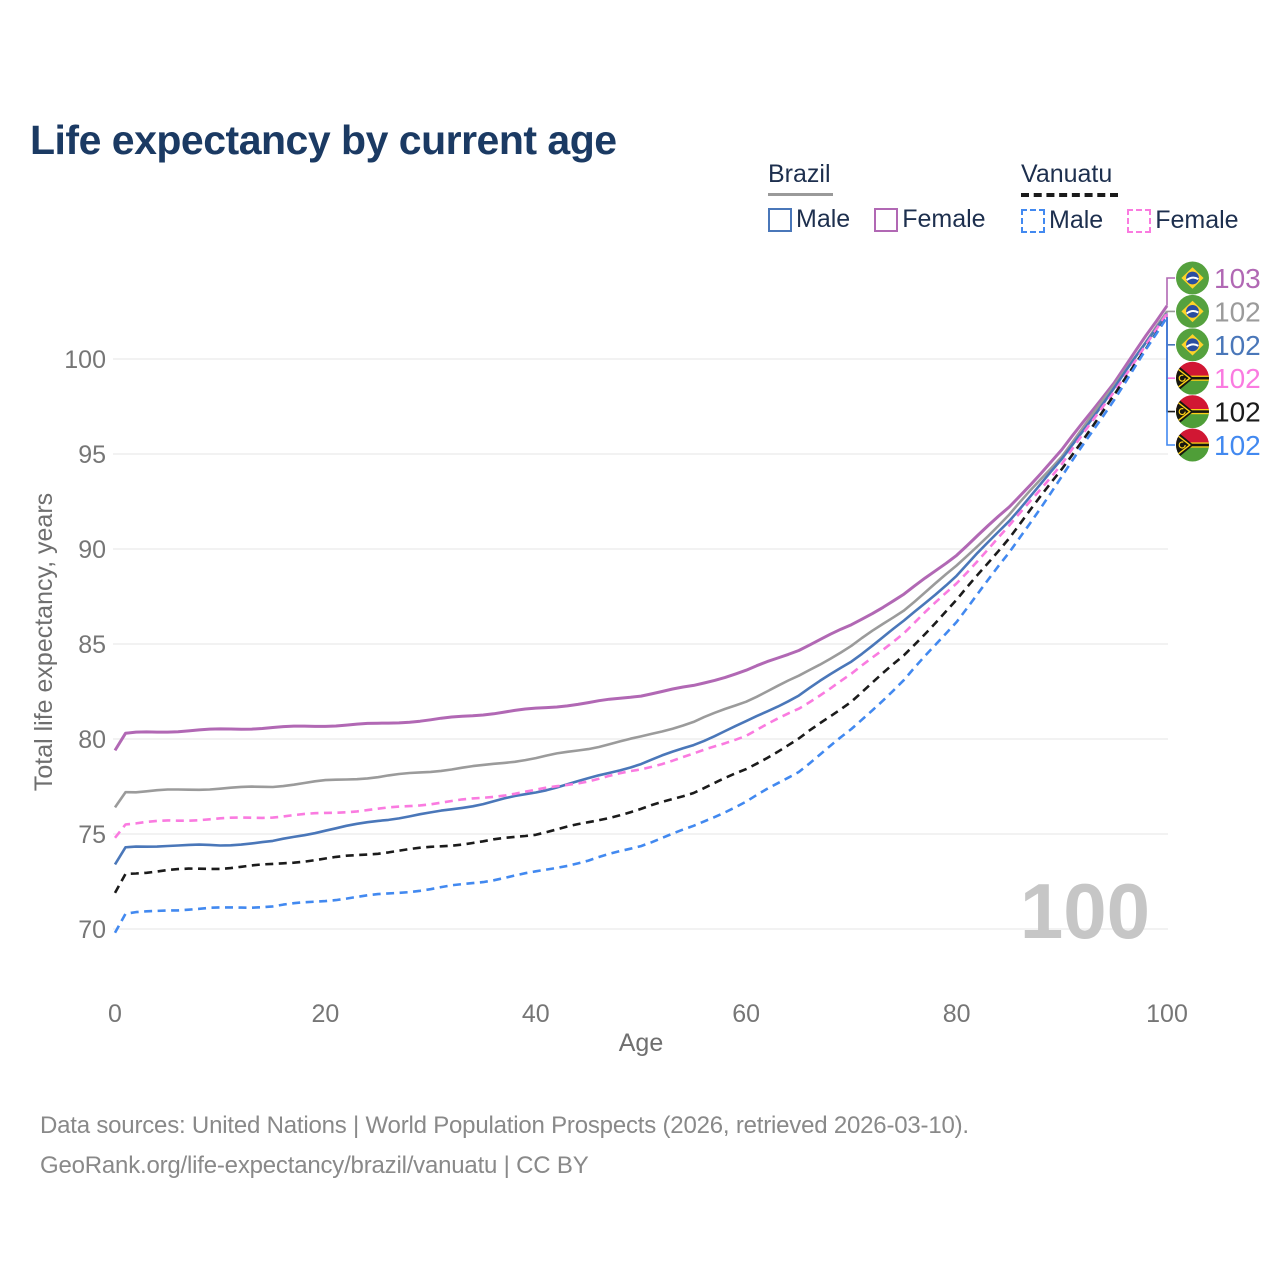 Image resolution: width=1280 pixels, height=1280 pixels. I want to click on page-title: Life expectancy by current age, so click(323, 140).